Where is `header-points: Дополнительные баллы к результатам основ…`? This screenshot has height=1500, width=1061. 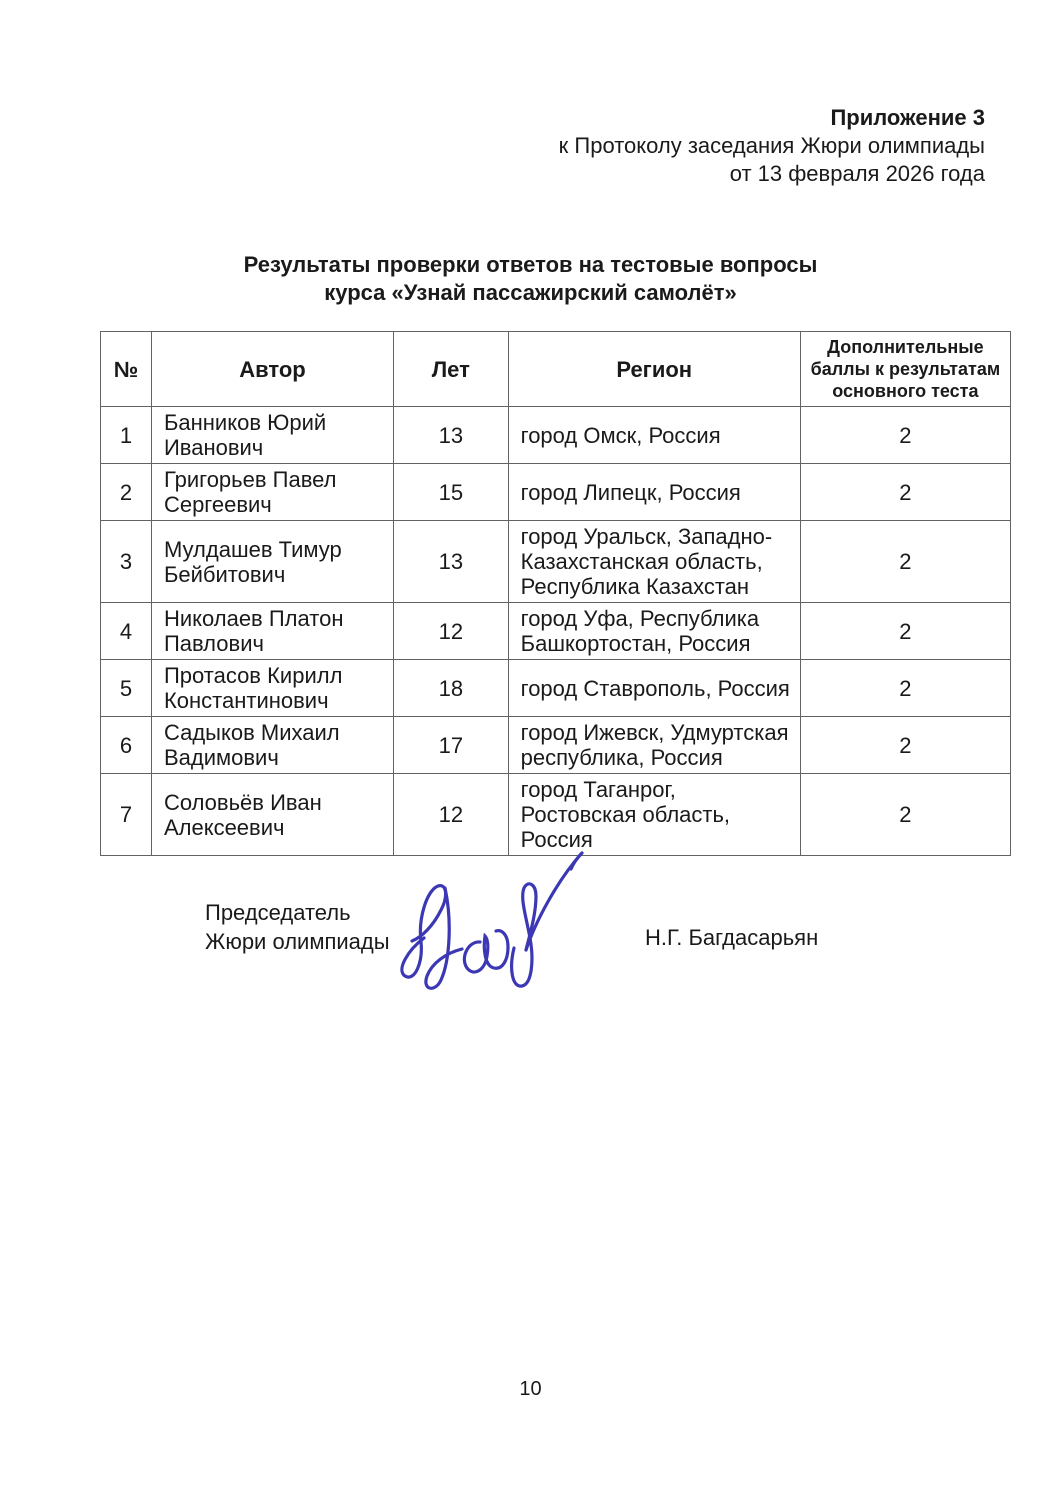 header-points: Дополнительные баллы к результатам основ… is located at coordinates (905, 369).